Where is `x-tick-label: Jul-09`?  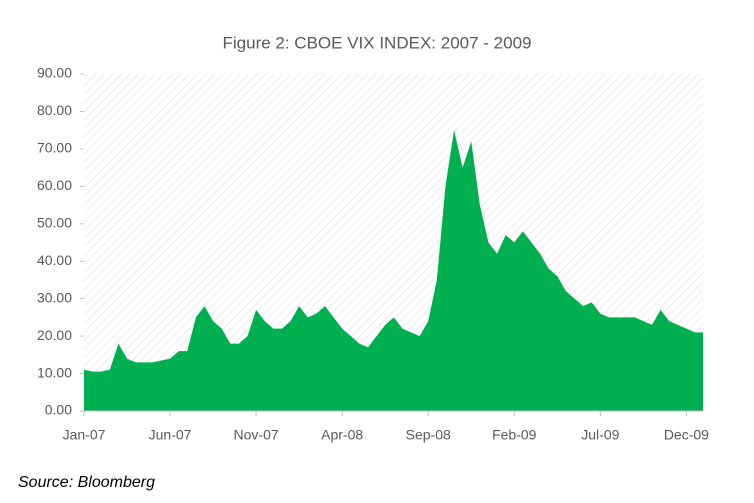 x-tick-label: Jul-09 is located at coordinates (600, 435).